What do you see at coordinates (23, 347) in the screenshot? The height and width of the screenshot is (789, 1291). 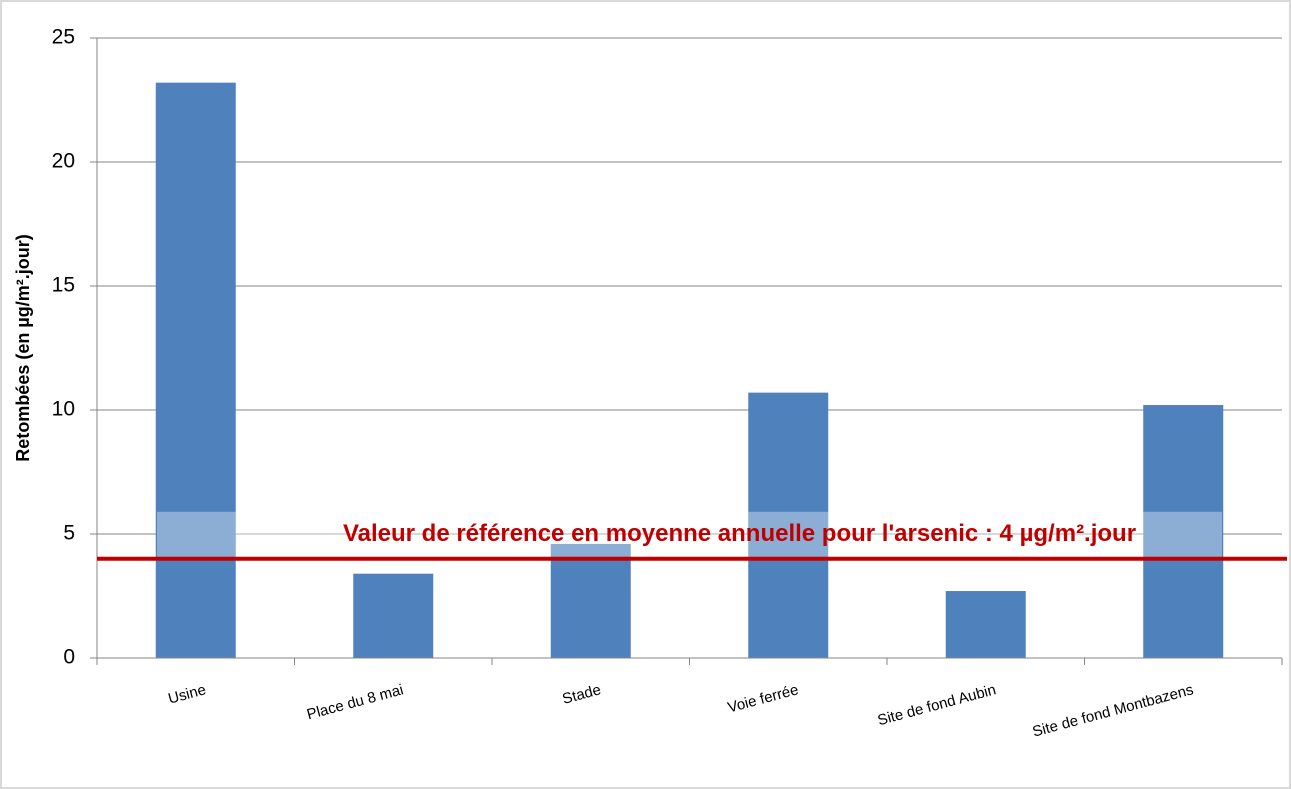 I see `y-axis-label: Retombées (en µg/m².jour)` at bounding box center [23, 347].